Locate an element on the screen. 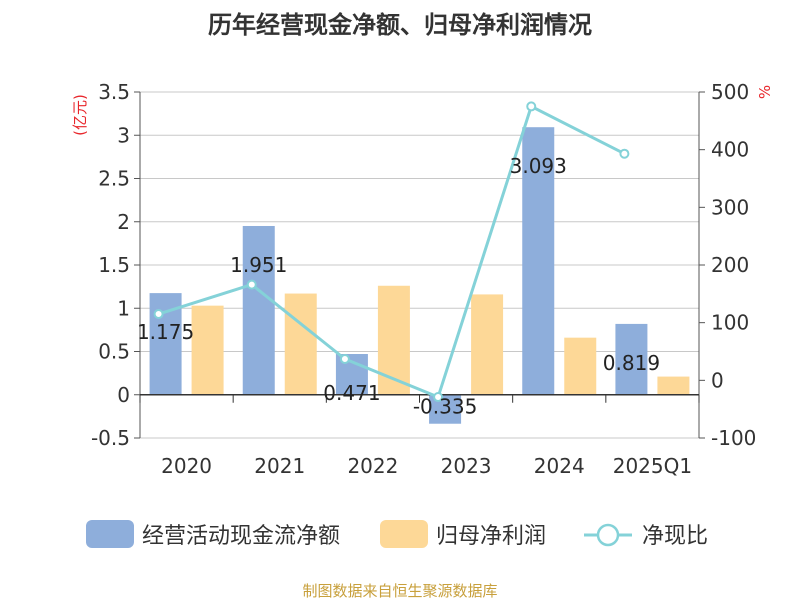  left-tick-label: 0 is located at coordinates (123, 395).